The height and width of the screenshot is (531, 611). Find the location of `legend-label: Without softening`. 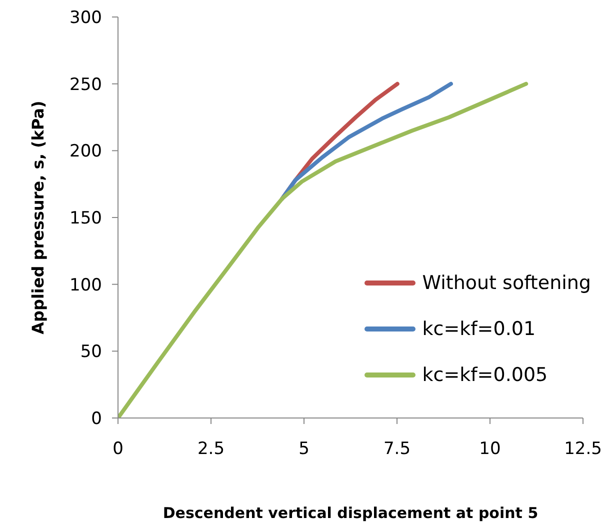

legend-label: Without softening is located at coordinates (506, 283).